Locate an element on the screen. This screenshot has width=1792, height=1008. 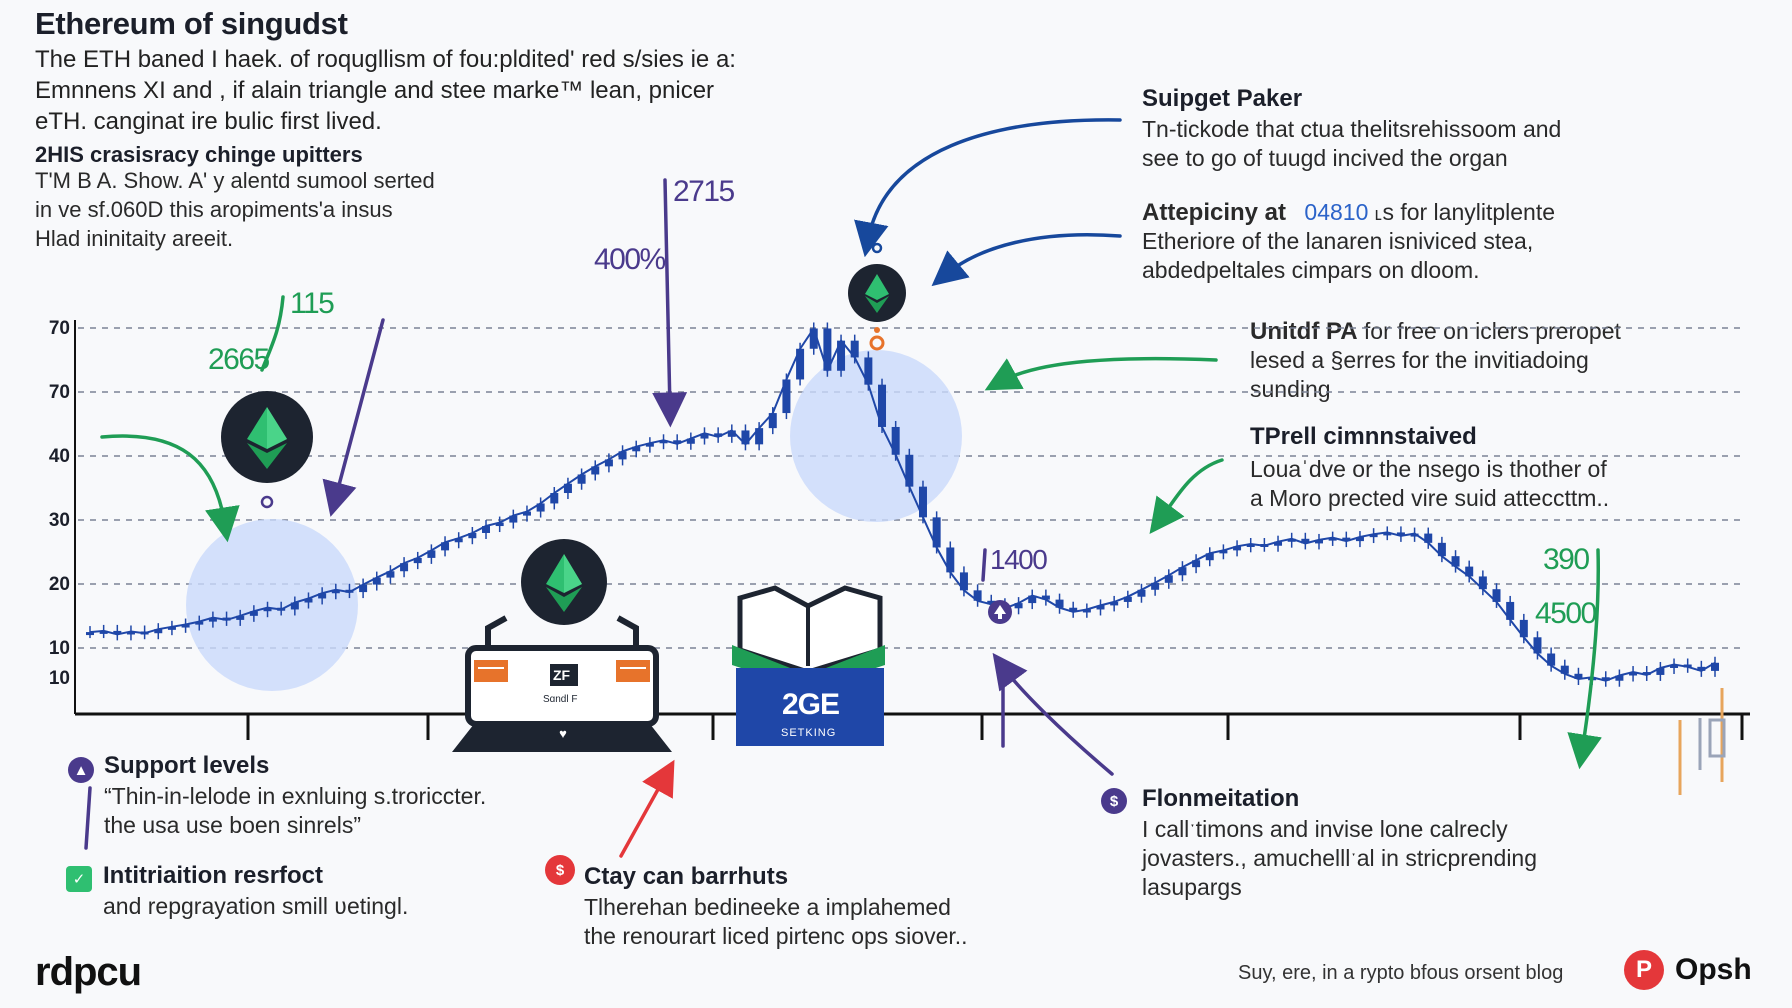
eth-coin-icon is located at coordinates (877, 293).